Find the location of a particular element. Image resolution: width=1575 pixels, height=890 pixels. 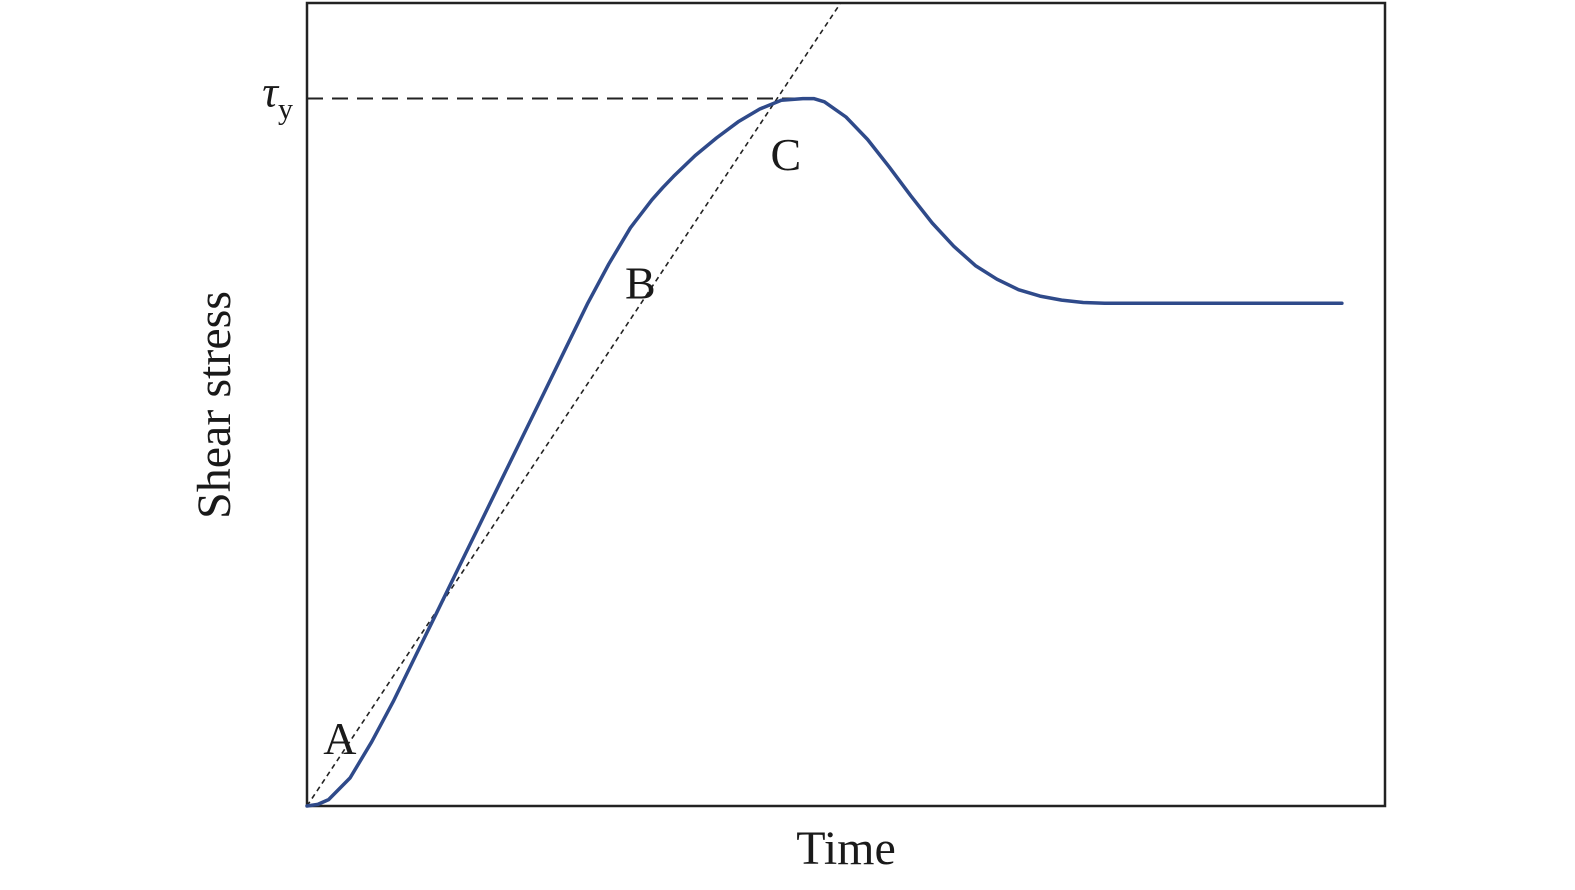

yield-stress-label: τy is located at coordinates (277, 97).